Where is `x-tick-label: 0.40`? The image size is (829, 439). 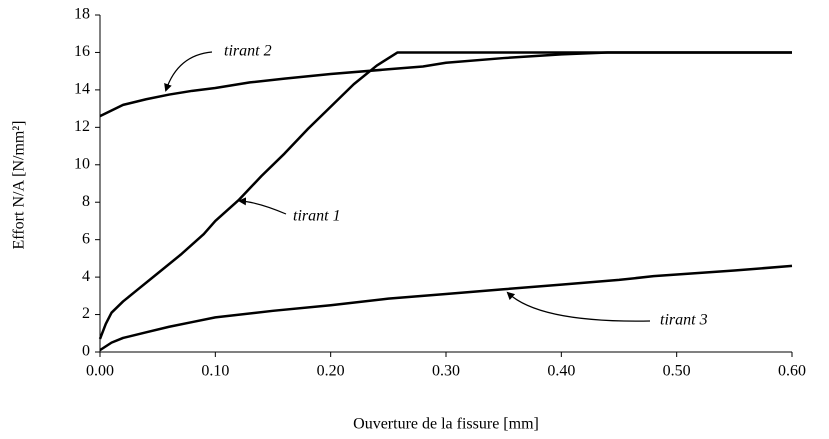
x-tick-label: 0.40 is located at coordinates (561, 371).